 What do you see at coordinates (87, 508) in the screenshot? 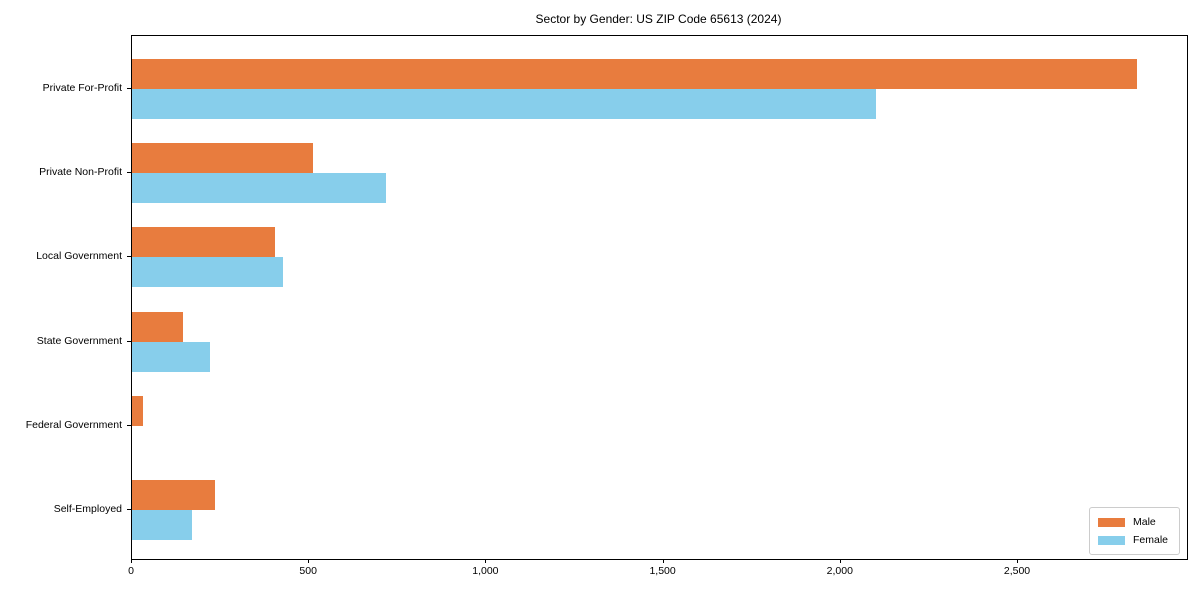
I see `ytick-label-self-employed: Self-Employed` at bounding box center [87, 508].